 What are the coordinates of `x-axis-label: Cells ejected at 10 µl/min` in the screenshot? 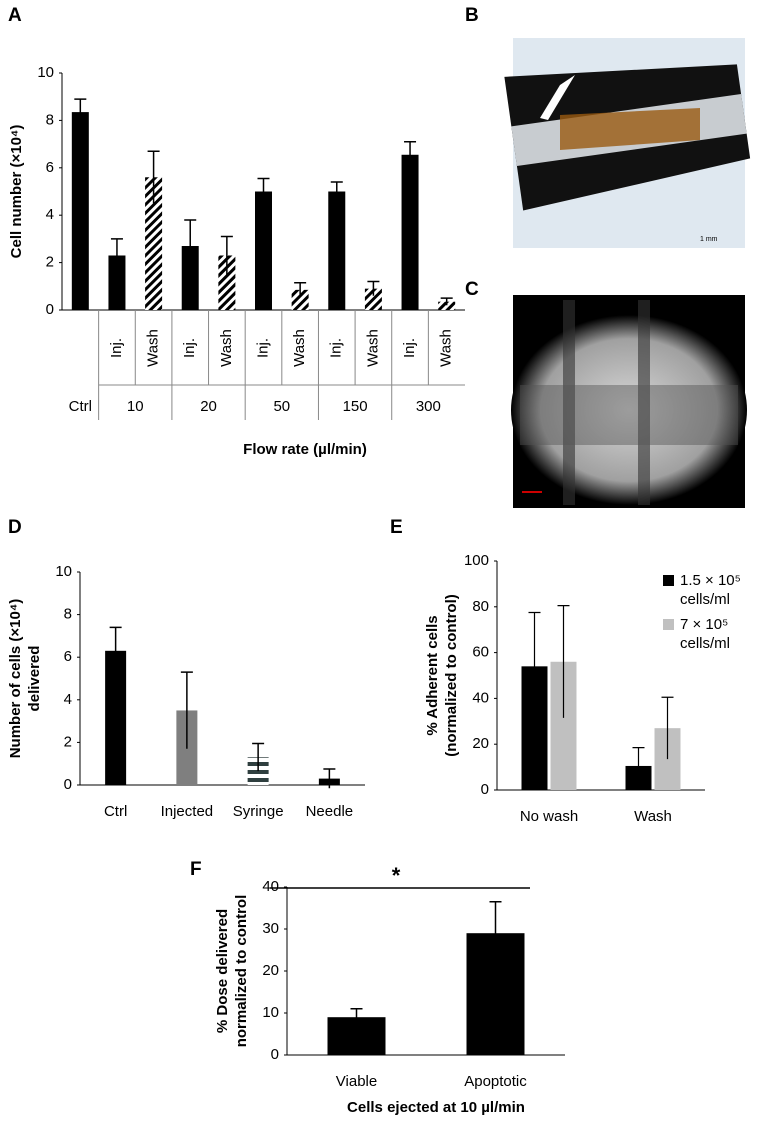 It's located at (436, 1107).